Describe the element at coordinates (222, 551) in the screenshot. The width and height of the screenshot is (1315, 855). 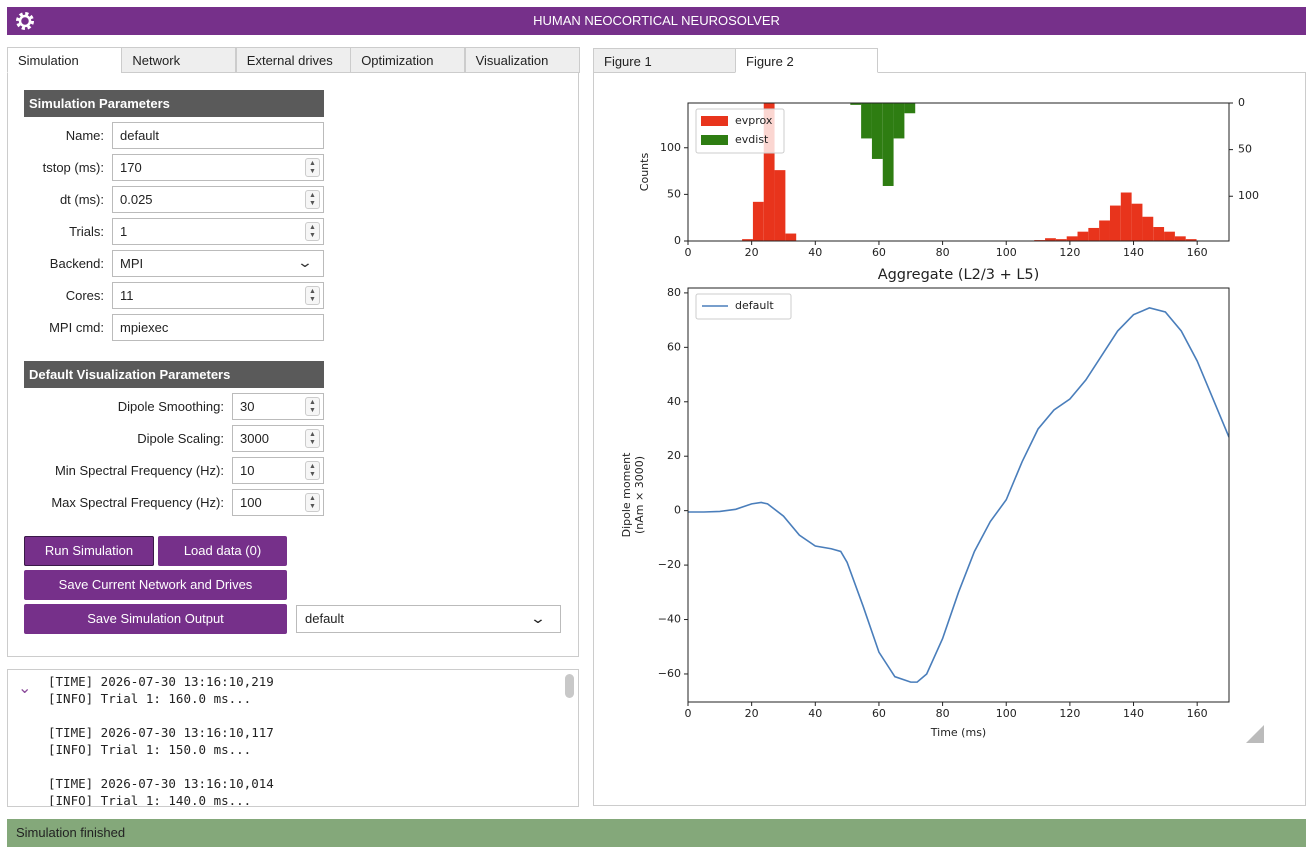
I see `button: Load data (0)` at that location.